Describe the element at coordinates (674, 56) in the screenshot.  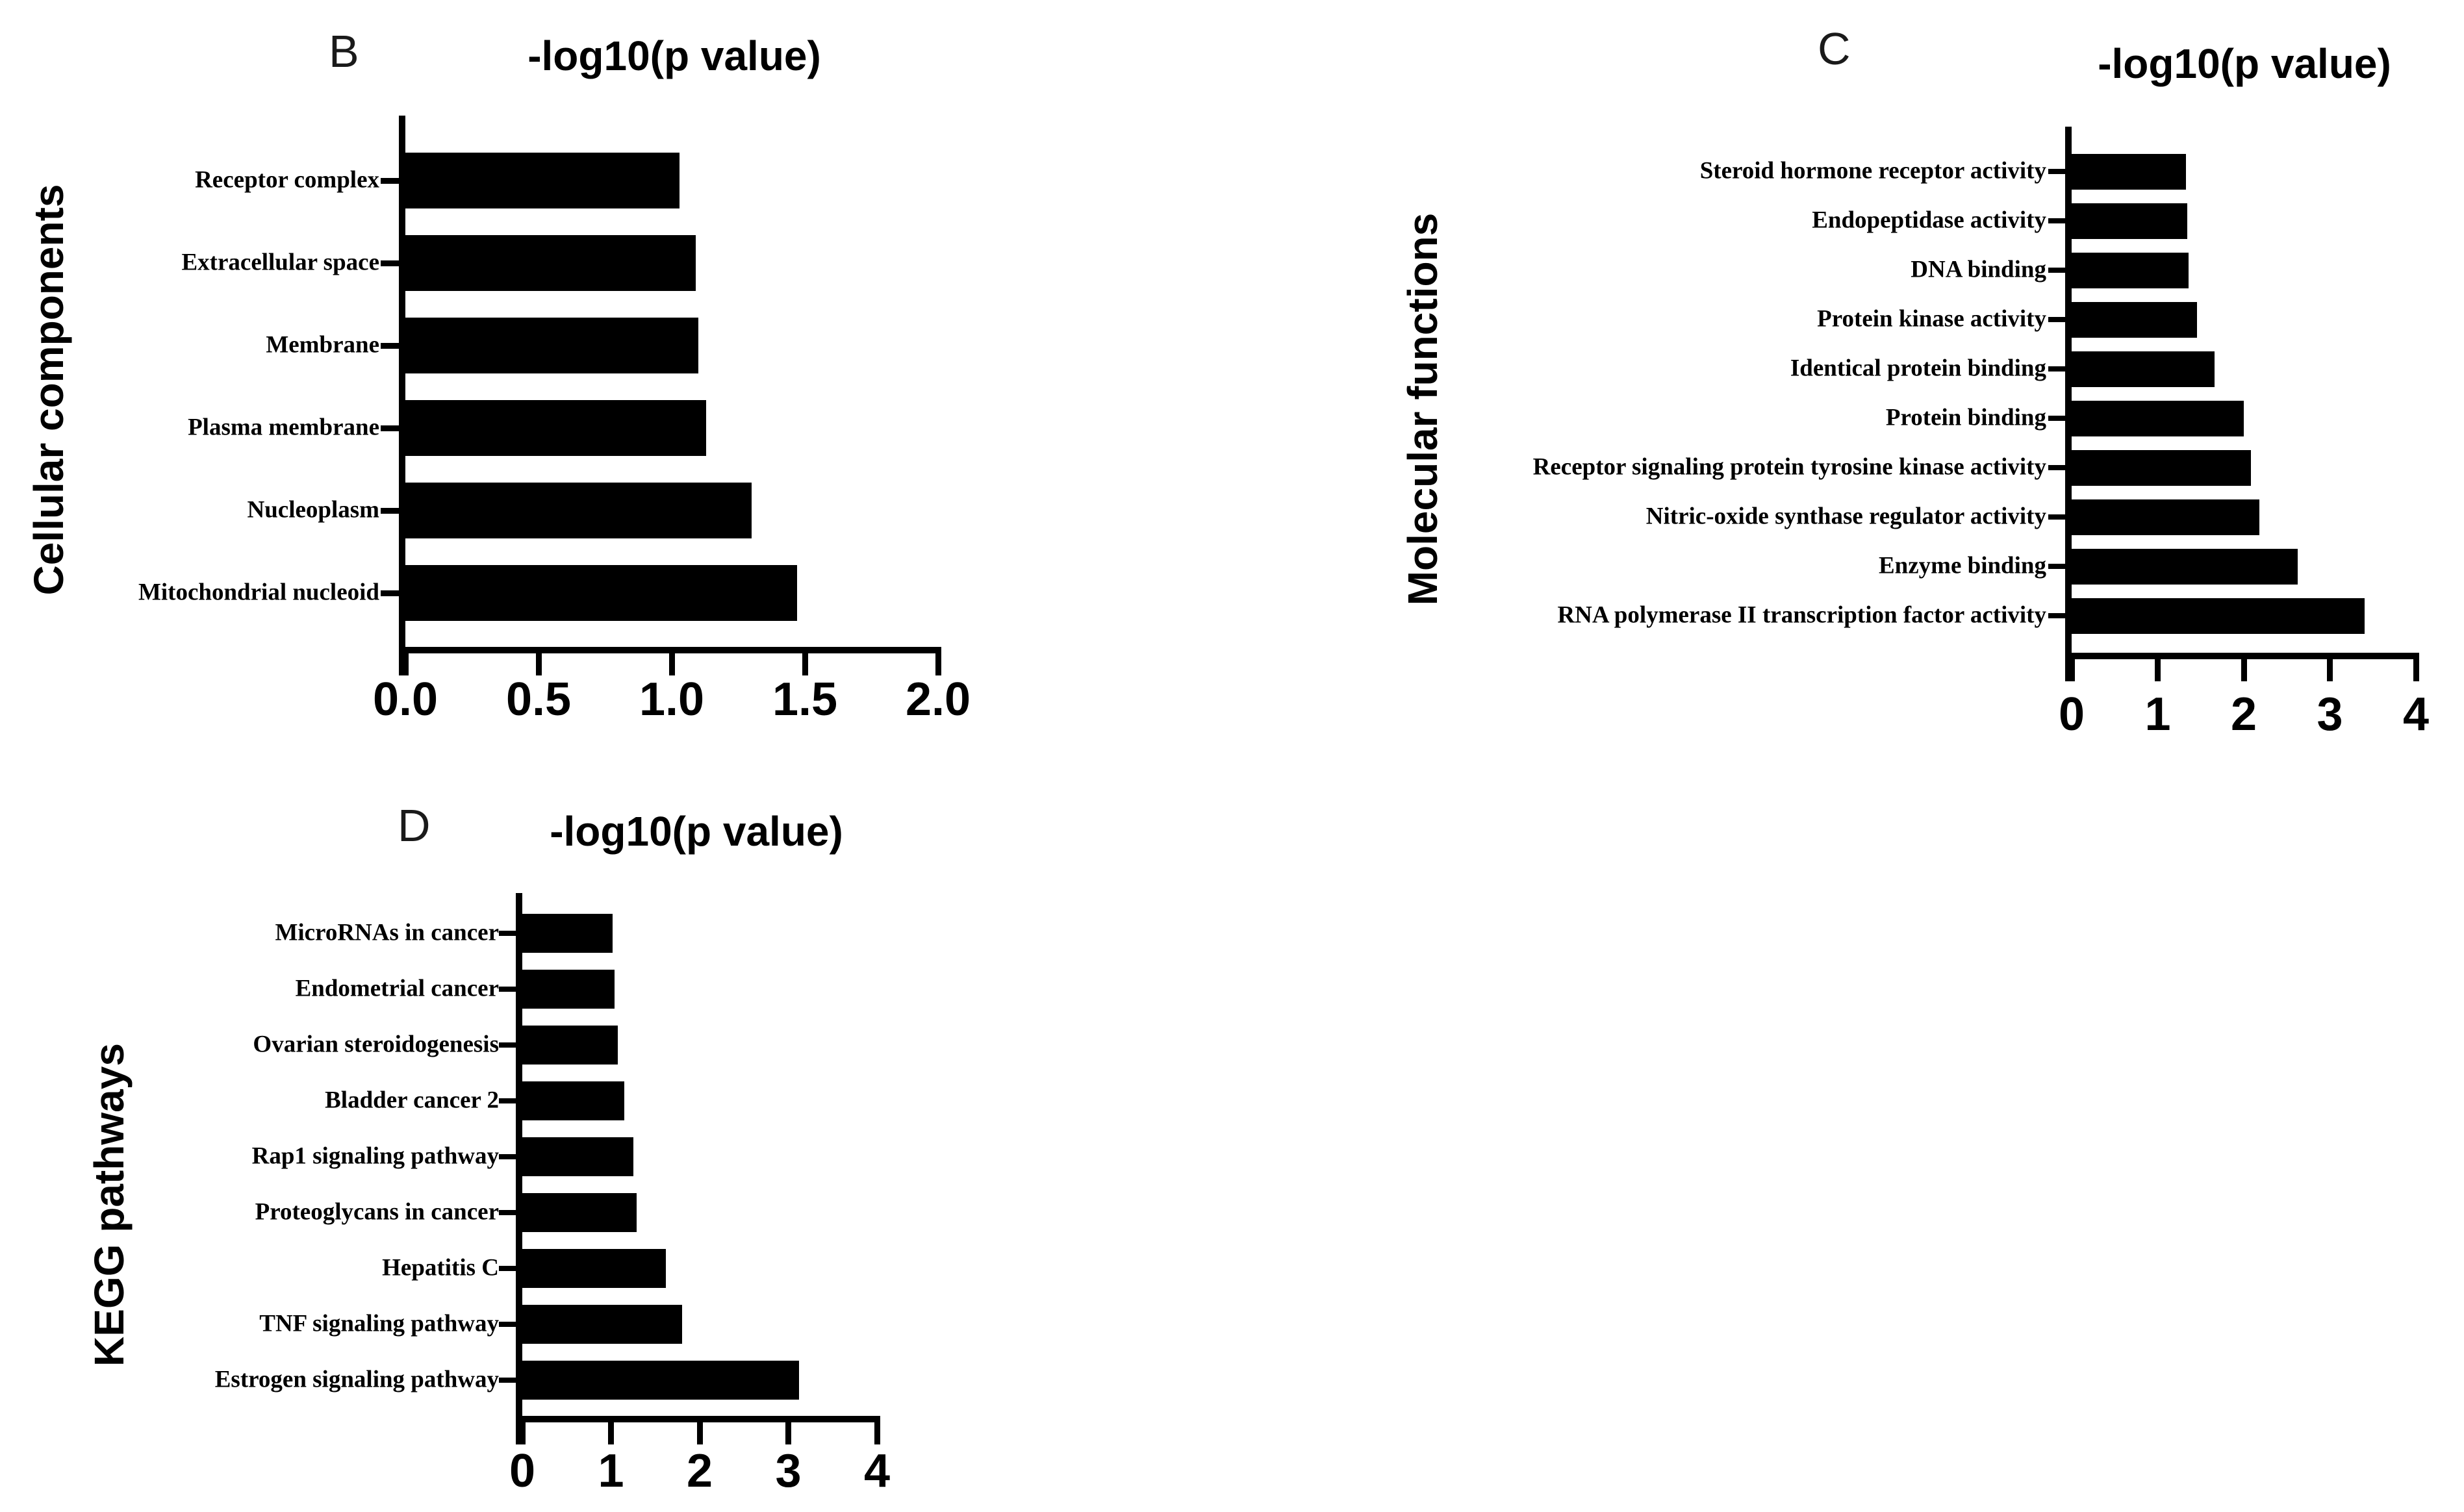
I see `panel-b-title: -log10(p value)` at that location.